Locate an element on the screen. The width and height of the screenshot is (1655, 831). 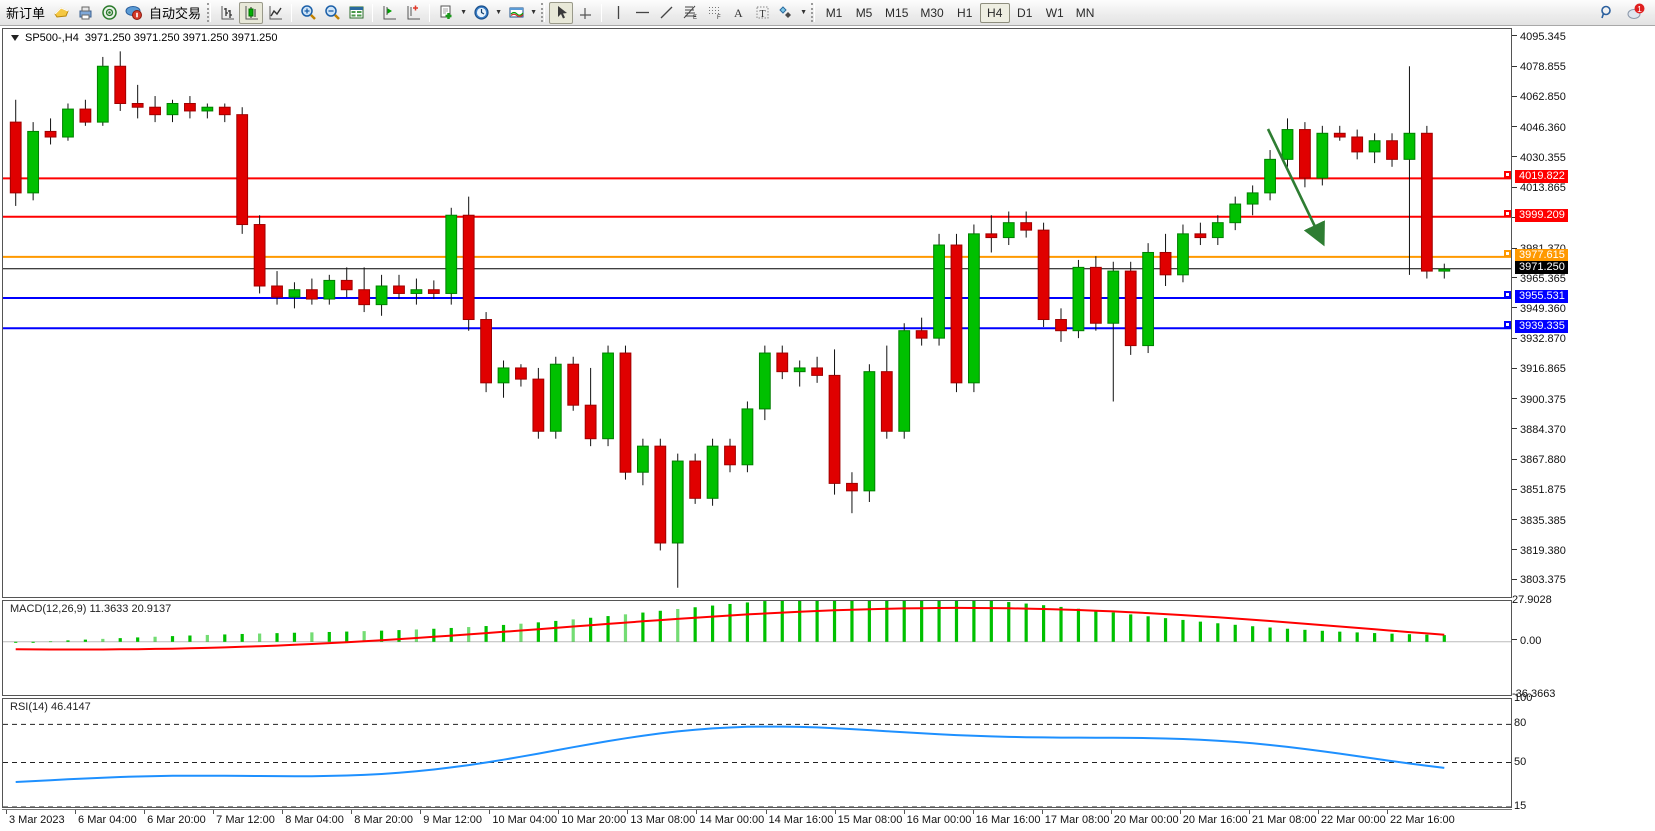
period-dropdown-arrow-icon: ▼ is located at coordinates (498, 12).